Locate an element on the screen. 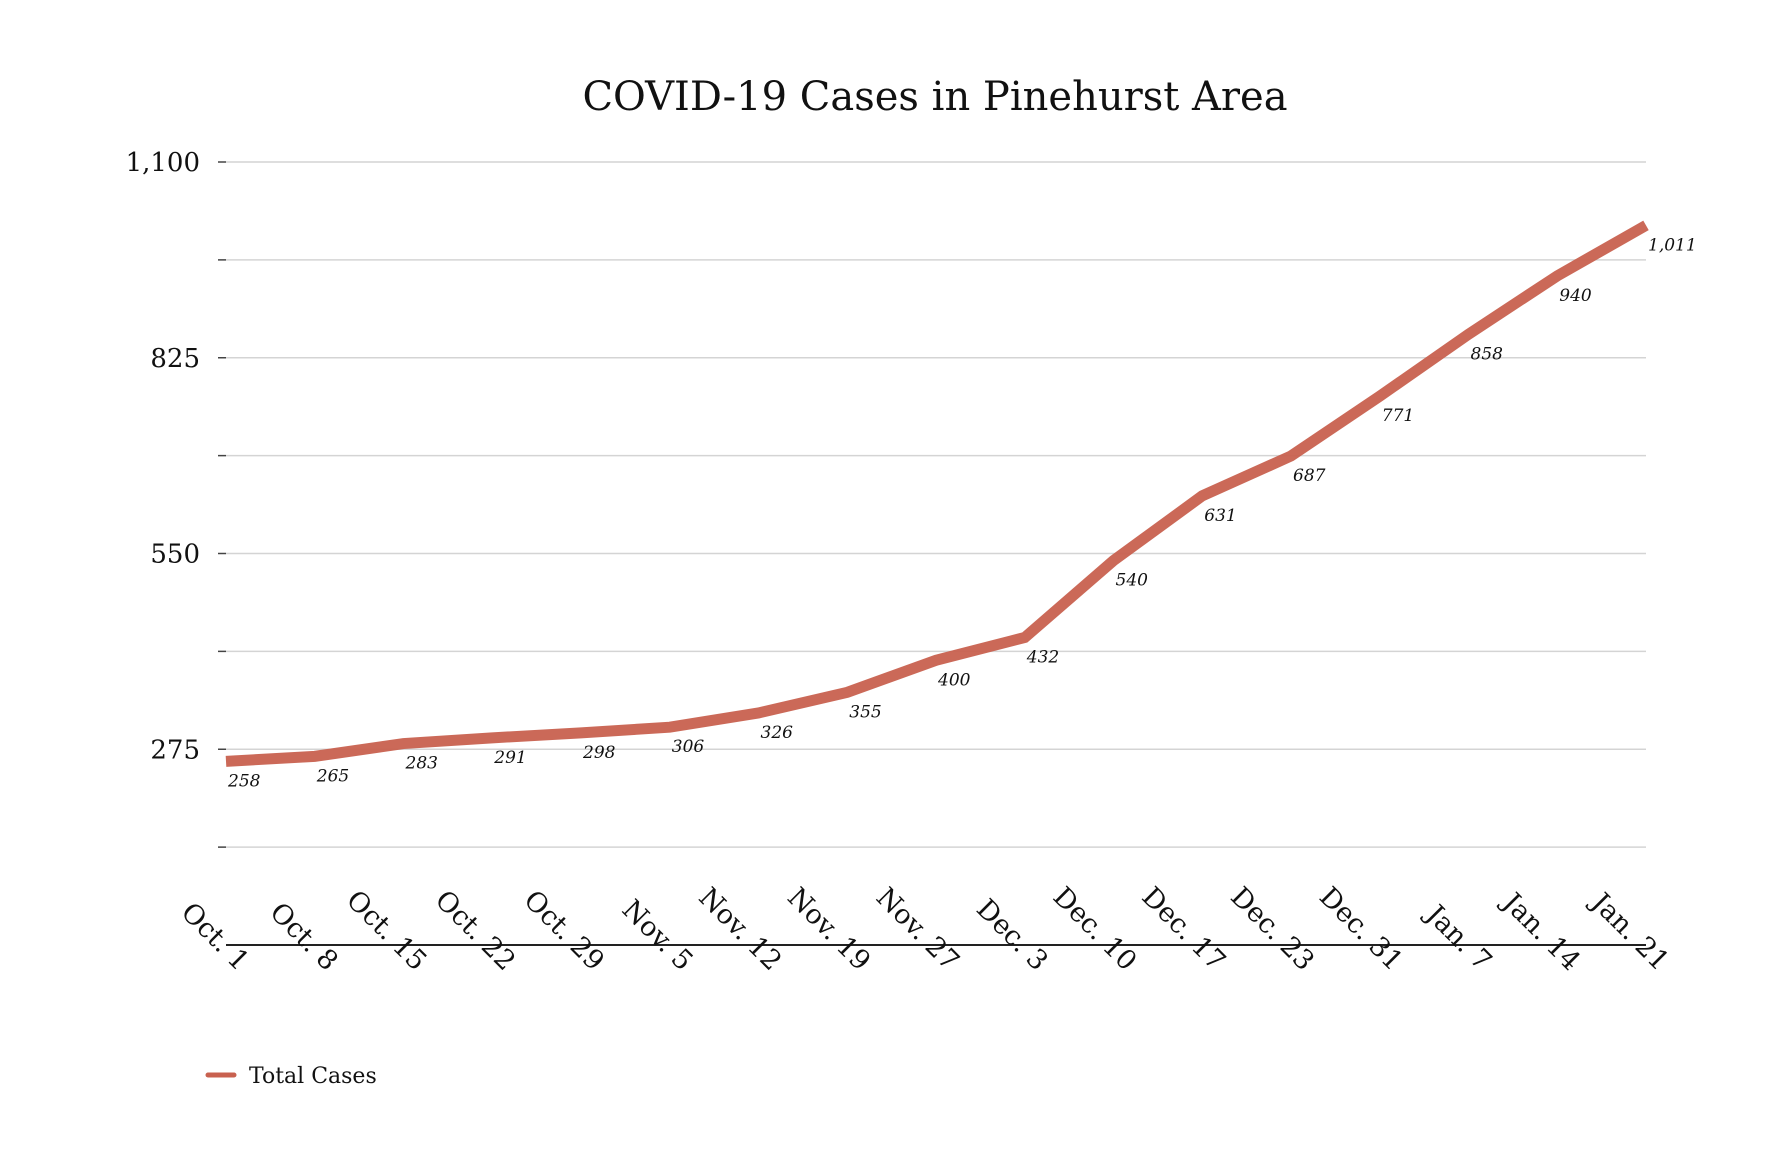  x-tick-label: Dec. 31 is located at coordinates (1361, 929).